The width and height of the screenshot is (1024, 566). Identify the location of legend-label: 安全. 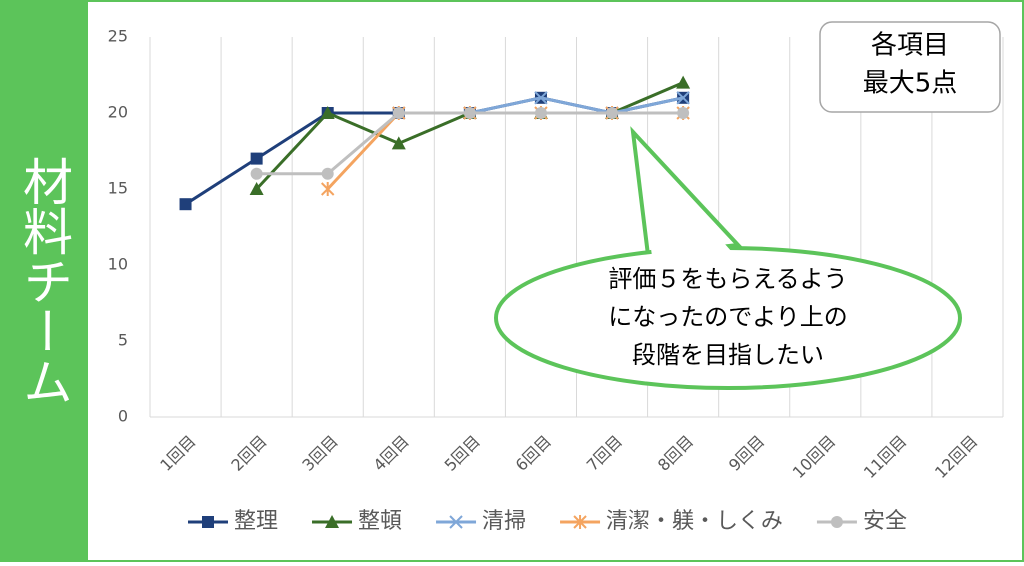
(885, 521).